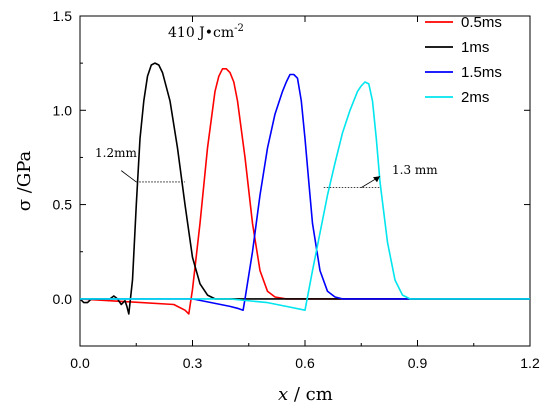 The height and width of the screenshot is (415, 550). Describe the element at coordinates (206, 32) in the screenshot. I see `fluence-annotation: 410 J•cm-2` at that location.